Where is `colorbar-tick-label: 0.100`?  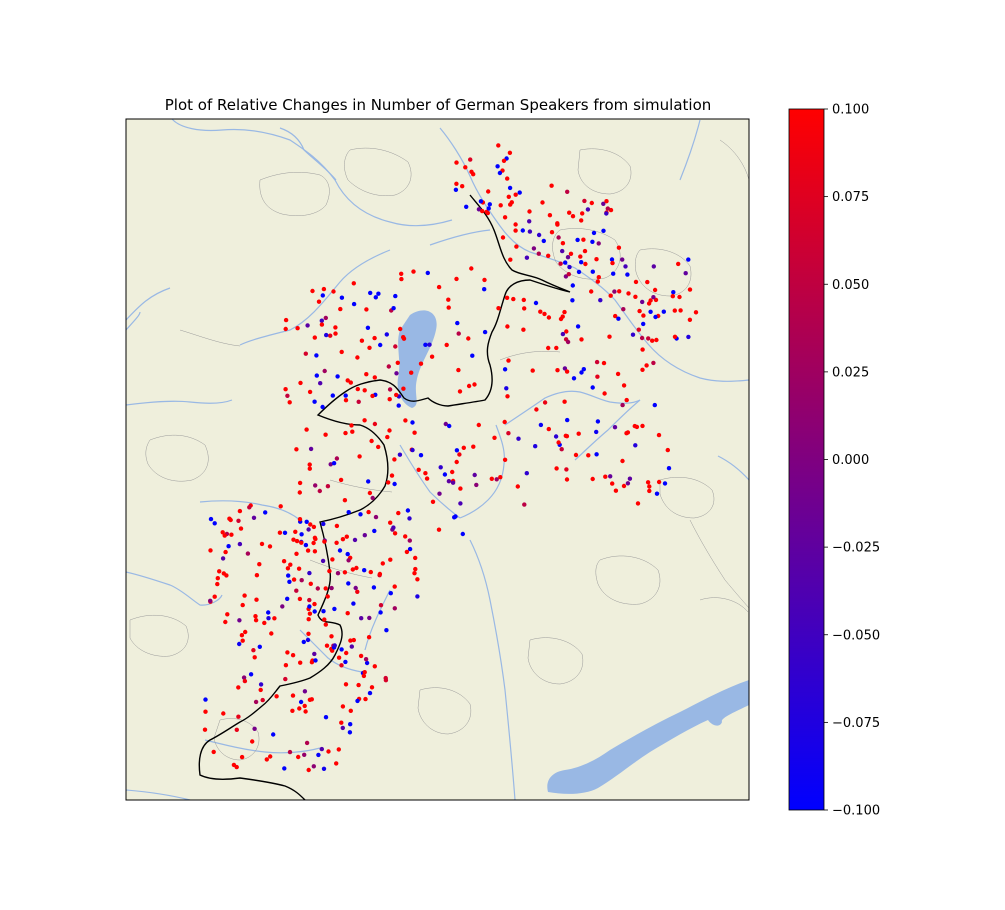
colorbar-tick-label: 0.100 is located at coordinates (850, 110).